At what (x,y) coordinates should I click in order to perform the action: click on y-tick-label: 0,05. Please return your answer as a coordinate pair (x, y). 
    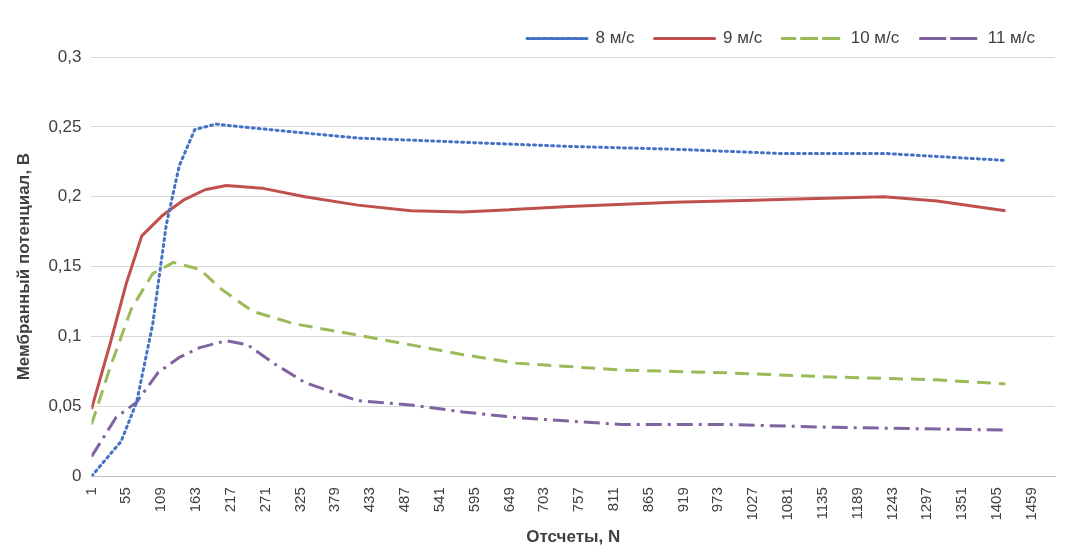
    Looking at the image, I should click on (65, 406).